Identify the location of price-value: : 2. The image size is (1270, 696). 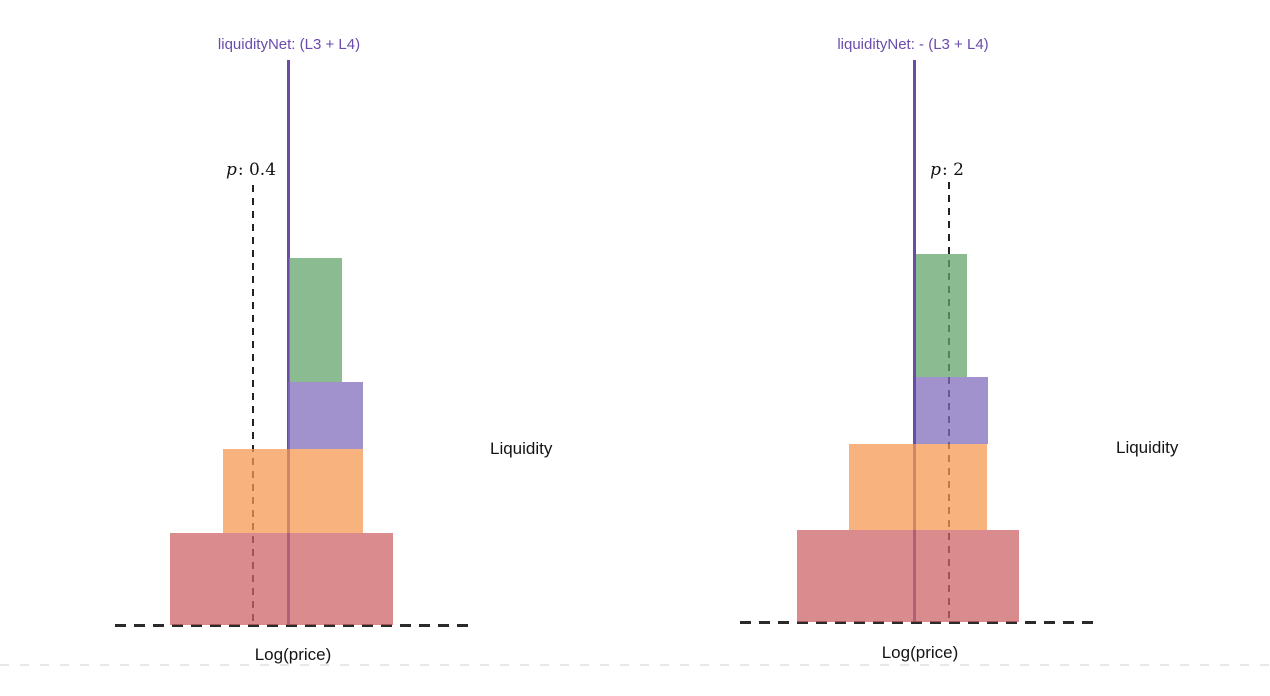
(952, 170).